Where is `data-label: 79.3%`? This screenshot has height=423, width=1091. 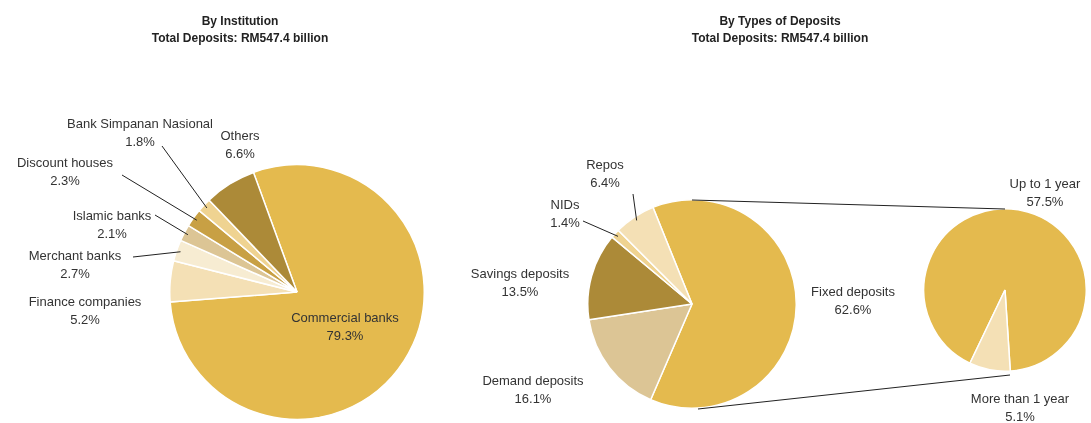
data-label: 79.3% is located at coordinates (345, 335).